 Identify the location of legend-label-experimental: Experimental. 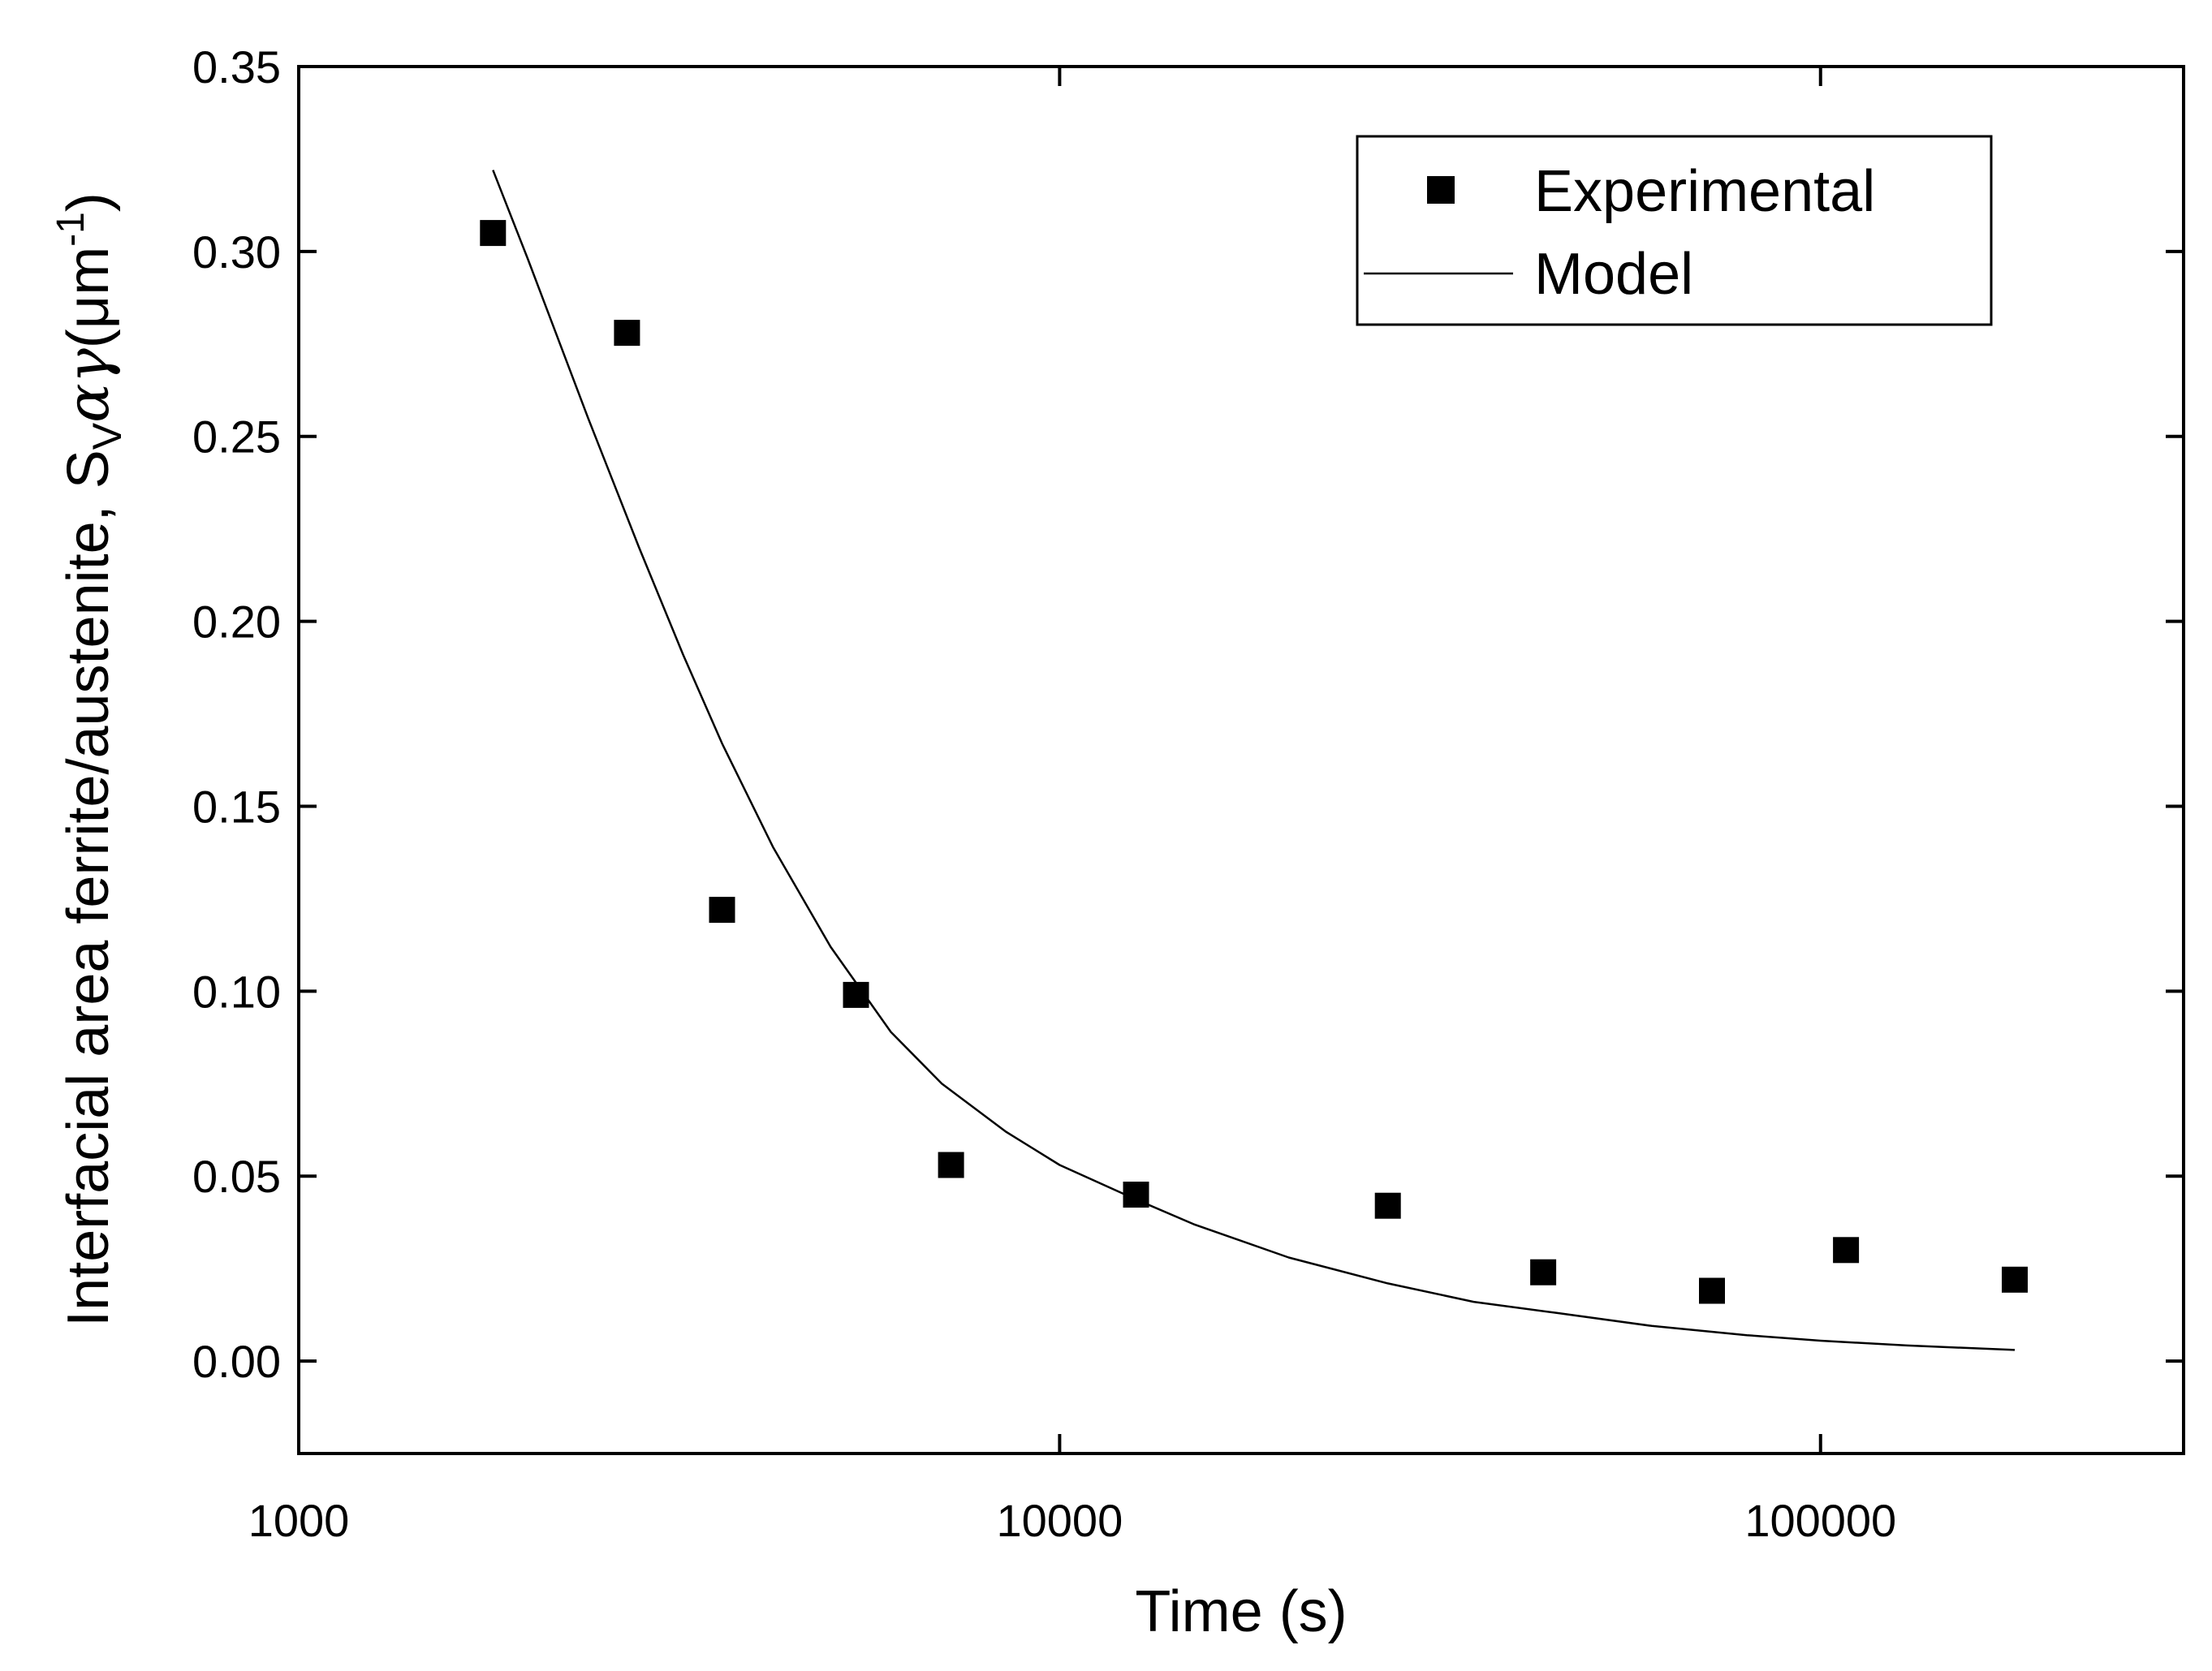
(1704, 191).